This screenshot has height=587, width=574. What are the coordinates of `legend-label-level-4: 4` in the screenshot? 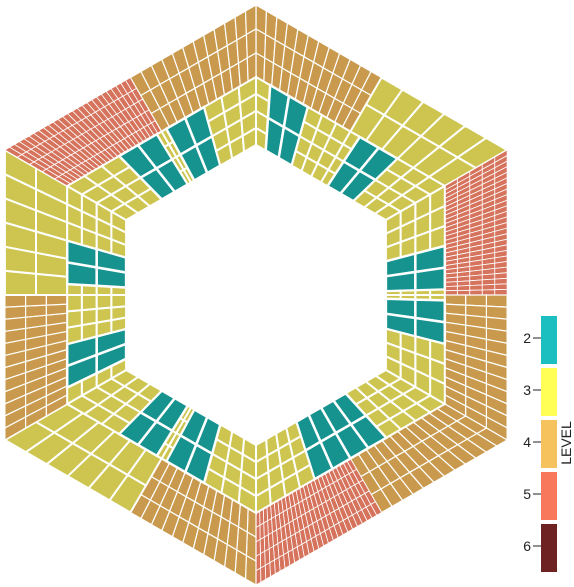 It's located at (527, 442).